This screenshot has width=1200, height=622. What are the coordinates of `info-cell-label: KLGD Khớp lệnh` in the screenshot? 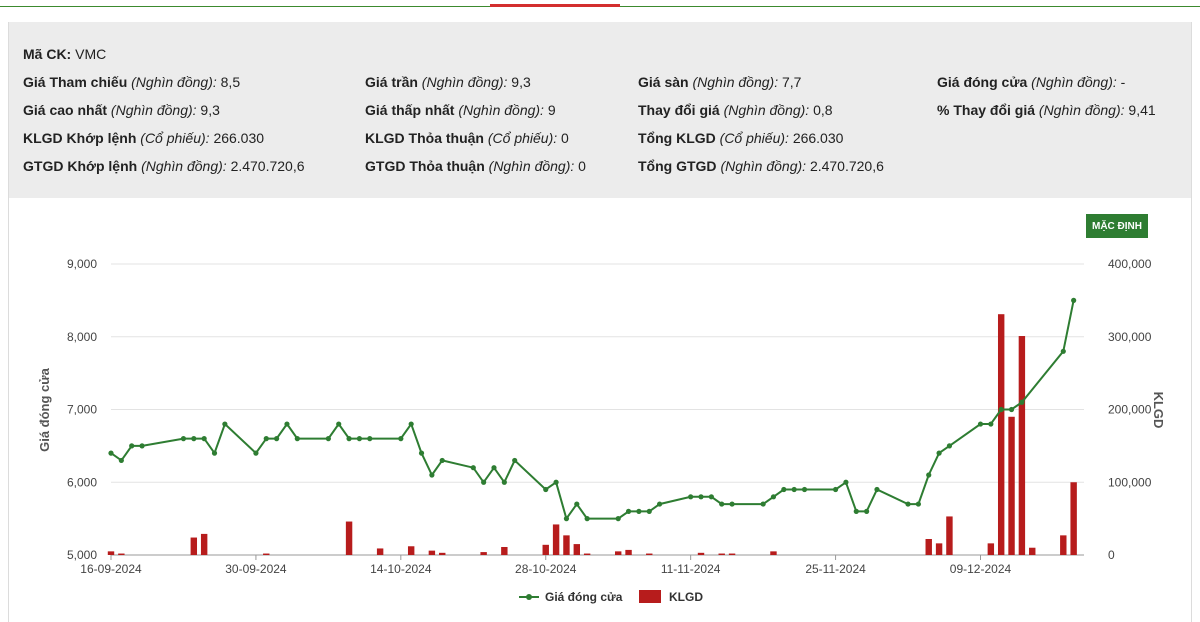 It's located at (80, 138).